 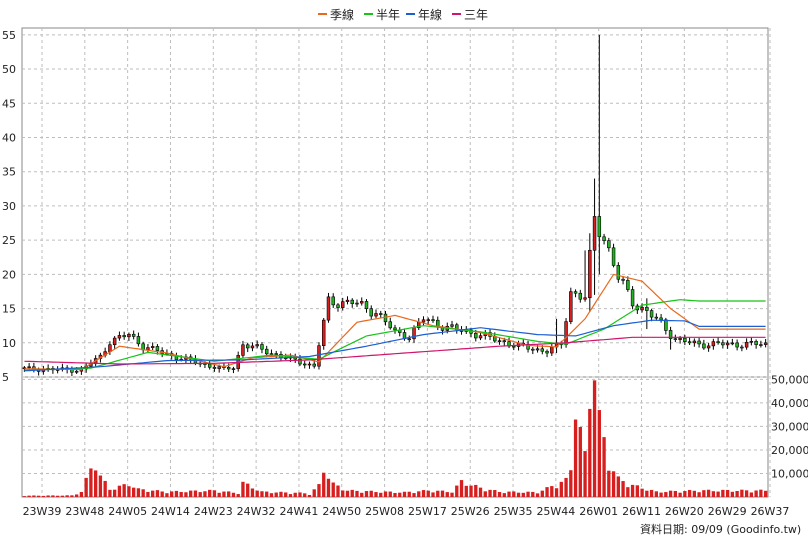 What do you see at coordinates (684, 511) in the screenshot?
I see `week-tick-label: 26W20` at bounding box center [684, 511].